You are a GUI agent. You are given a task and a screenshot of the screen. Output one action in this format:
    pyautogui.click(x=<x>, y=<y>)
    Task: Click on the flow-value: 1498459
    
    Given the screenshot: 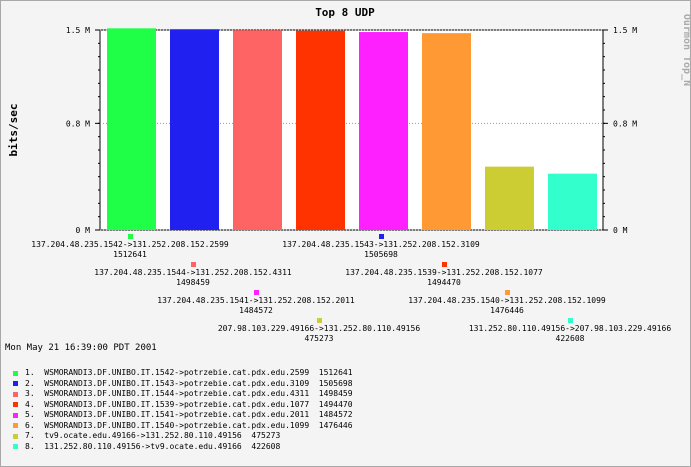 What is the action you would take?
    pyautogui.click(x=193, y=282)
    